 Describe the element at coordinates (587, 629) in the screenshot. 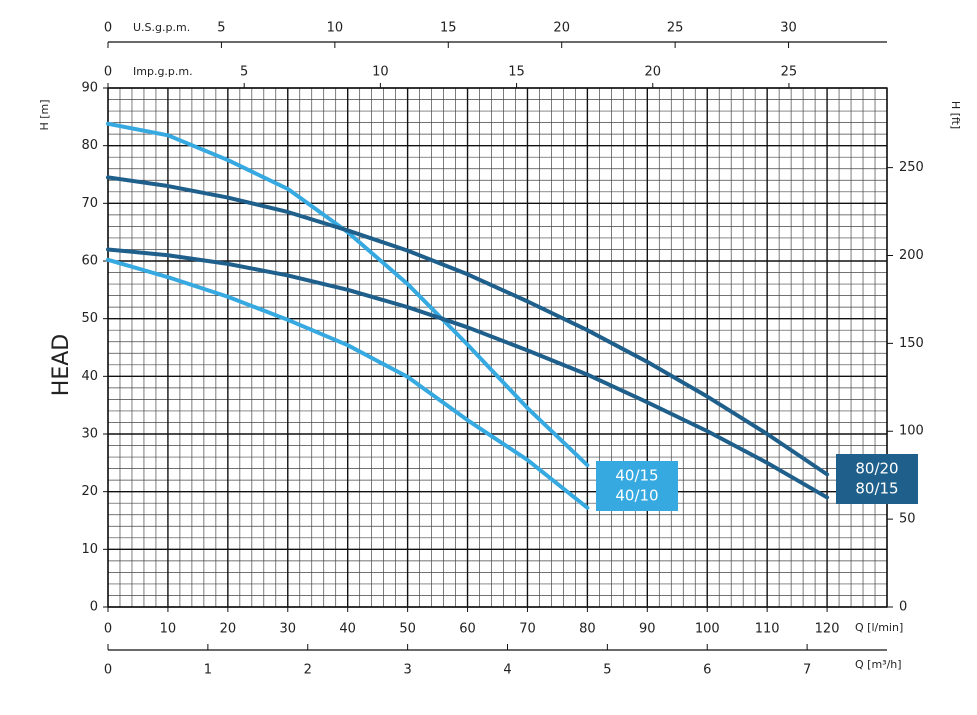

I see `x-tick-label: 80` at that location.